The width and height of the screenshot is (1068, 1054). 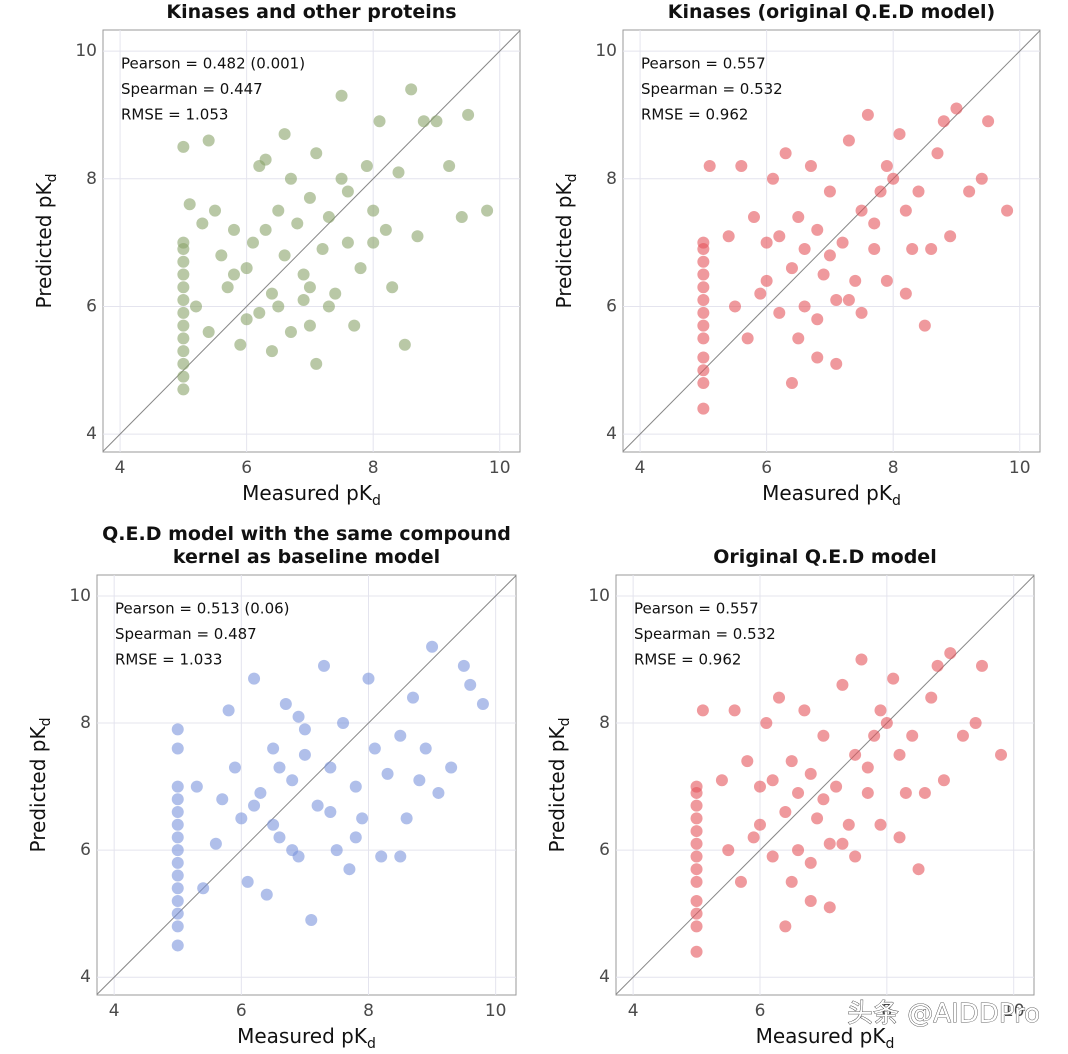 I want to click on x-tick-label: 6, so click(x=241, y=1011).